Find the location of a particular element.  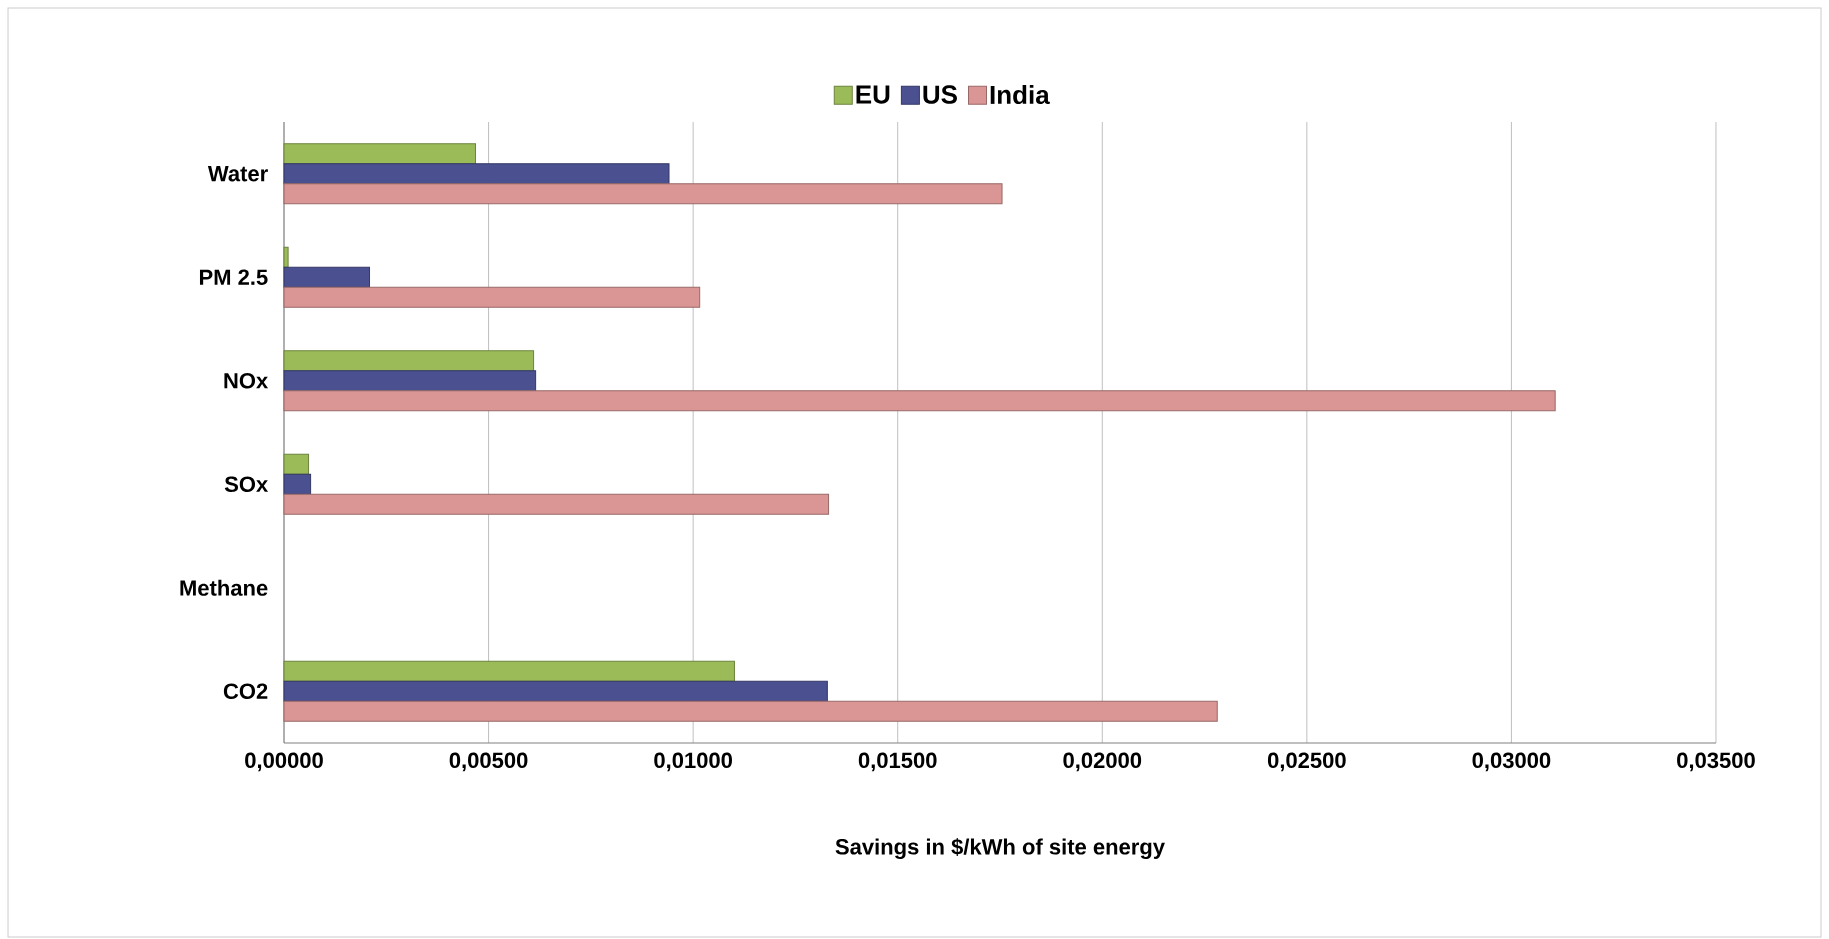

x-axis-title: Savings in $/kWh of site energy is located at coordinates (1000, 849).